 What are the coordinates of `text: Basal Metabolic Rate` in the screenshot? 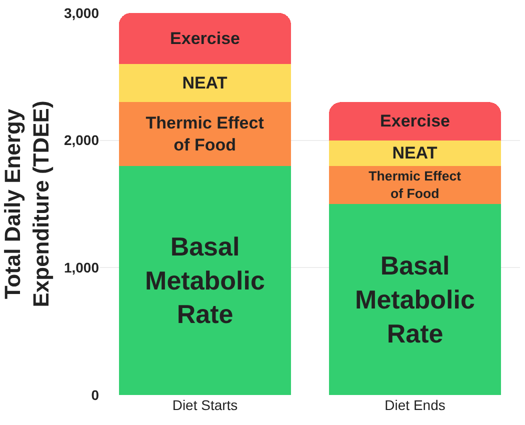 It's located at (415, 299).